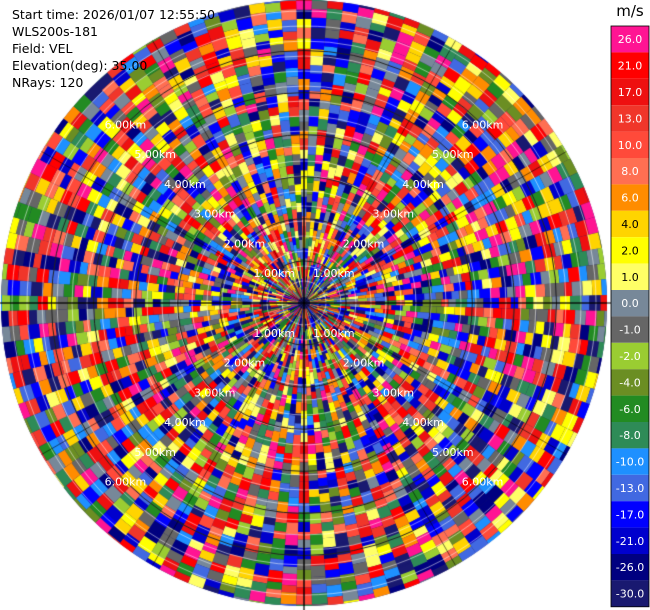 This screenshot has width=650, height=610. Describe the element at coordinates (114, 14) in the screenshot. I see `start-time-label: Start time: 2026/01/07 12:55:50` at that location.